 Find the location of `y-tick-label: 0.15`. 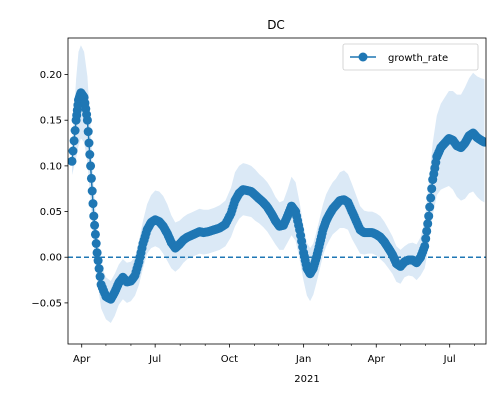

y-tick-label: 0.15 is located at coordinates (51, 121).